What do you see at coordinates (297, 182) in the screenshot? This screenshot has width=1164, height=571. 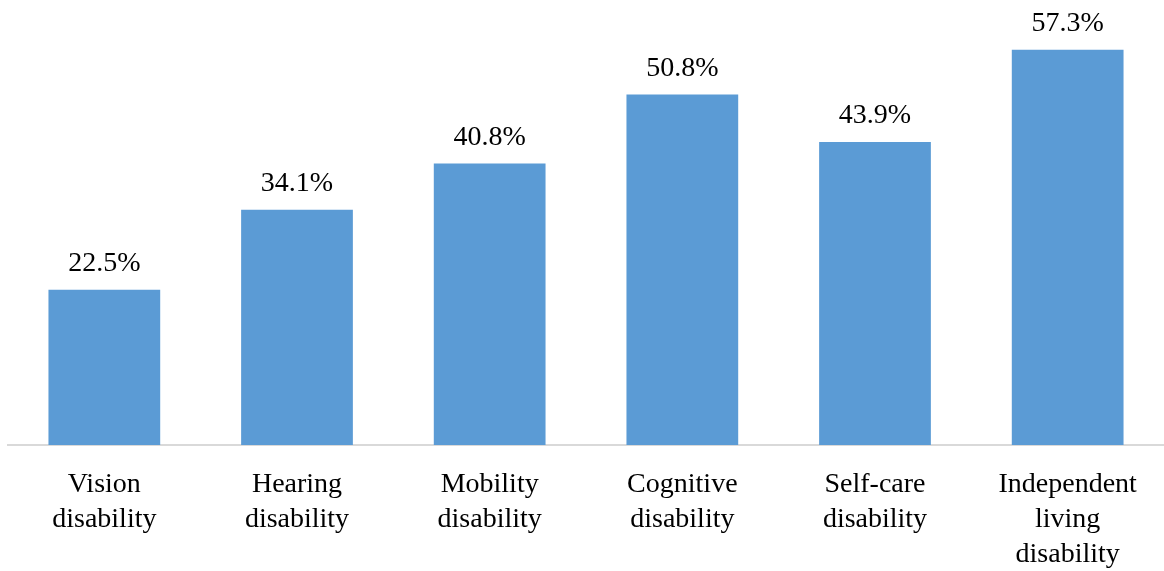 I see `data-label: 34.1%` at bounding box center [297, 182].